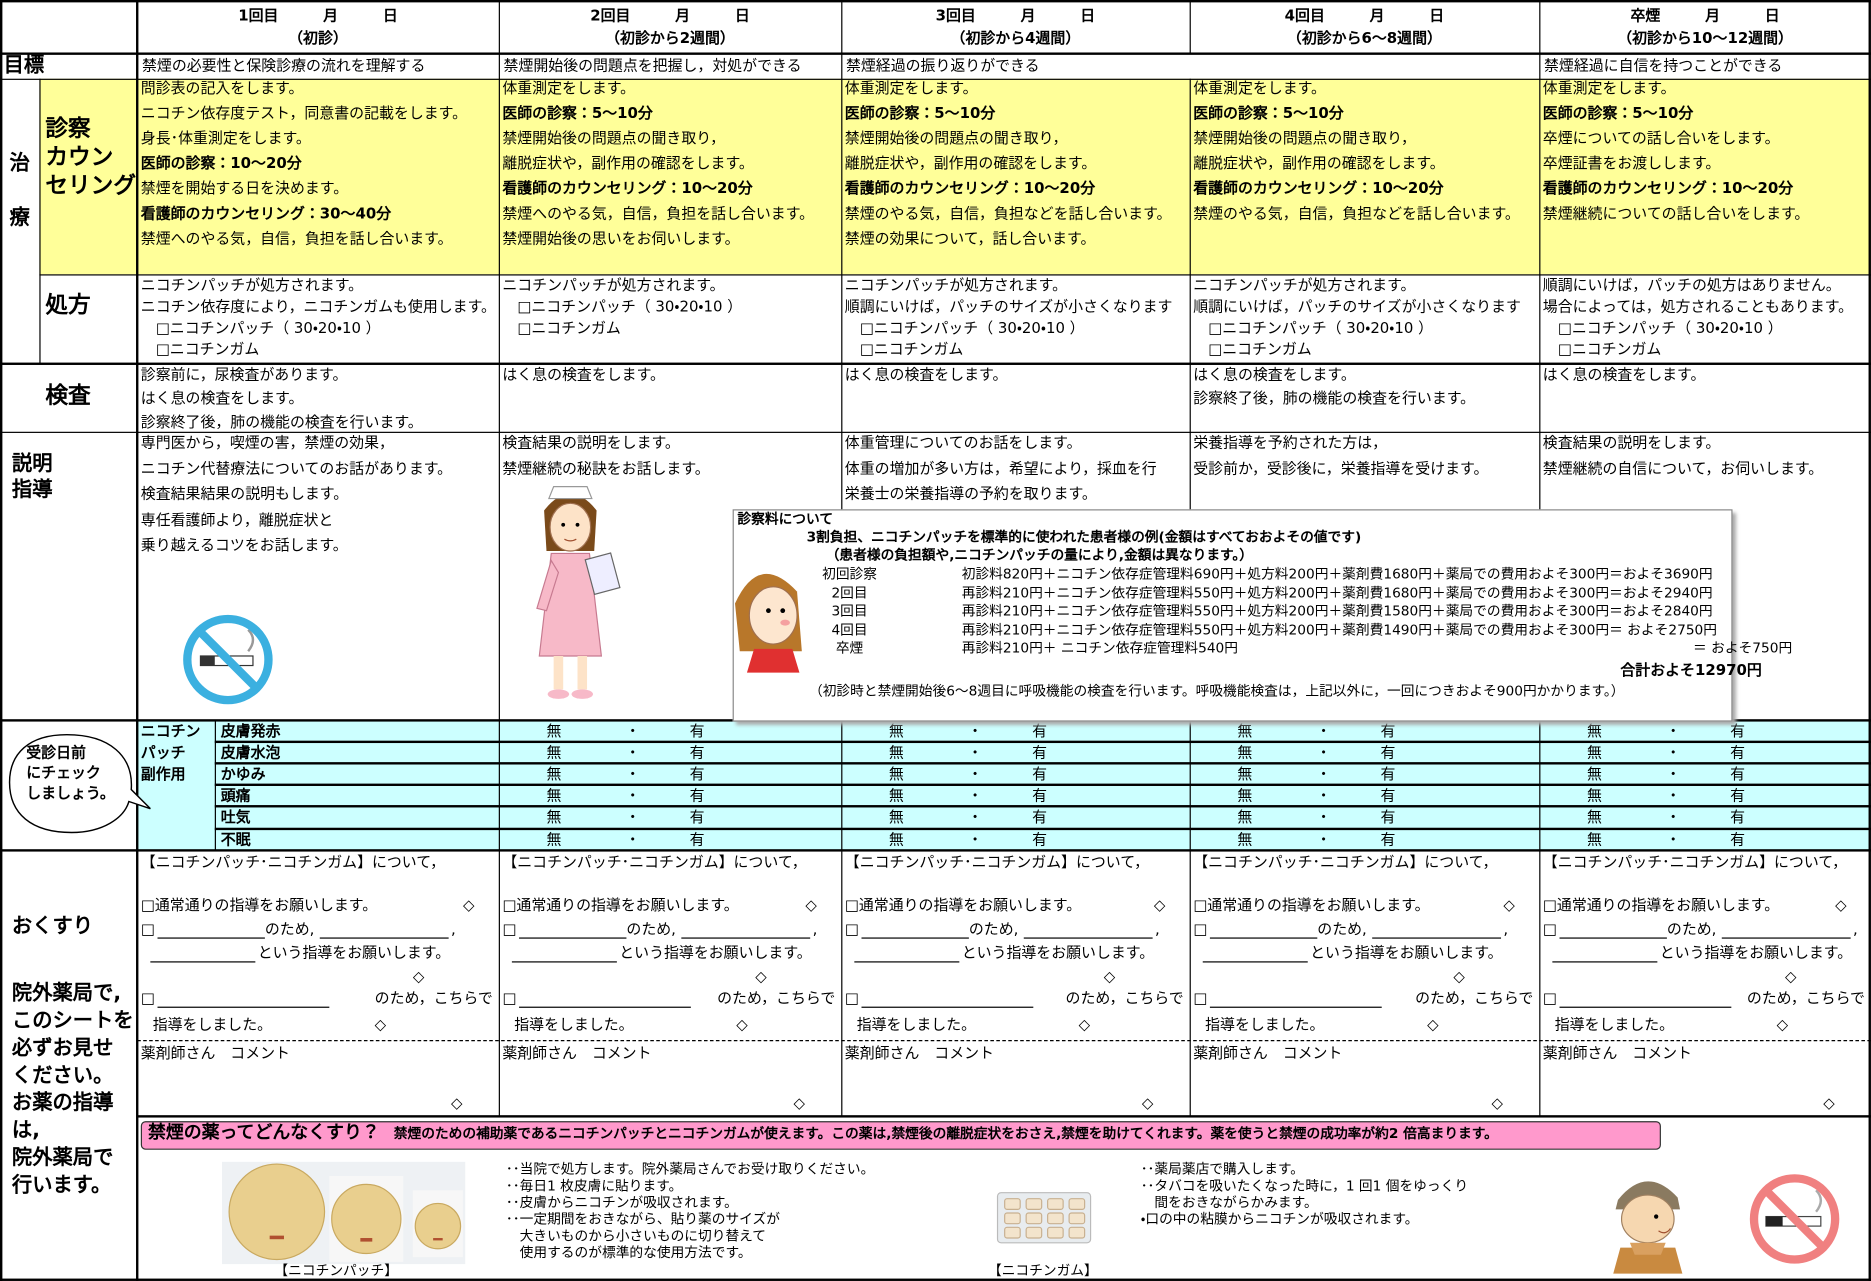 The height and width of the screenshot is (1281, 1871). I want to click on cell-text: □ニコチンガム, so click(561, 327).